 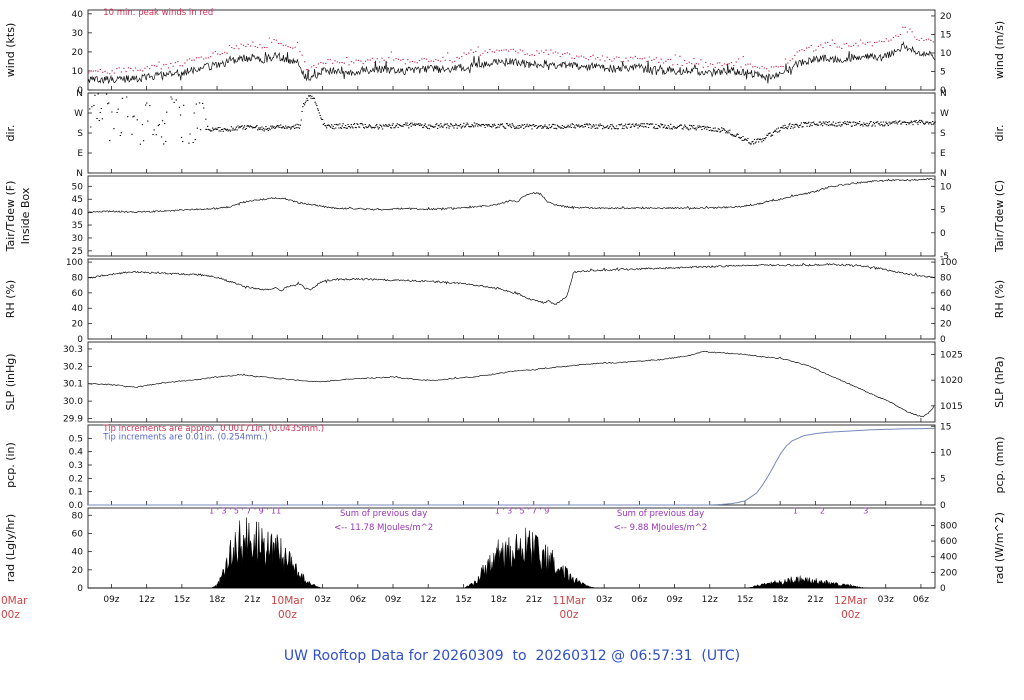 What do you see at coordinates (865, 510) in the screenshot?
I see `rad-annotation-4: 3` at bounding box center [865, 510].